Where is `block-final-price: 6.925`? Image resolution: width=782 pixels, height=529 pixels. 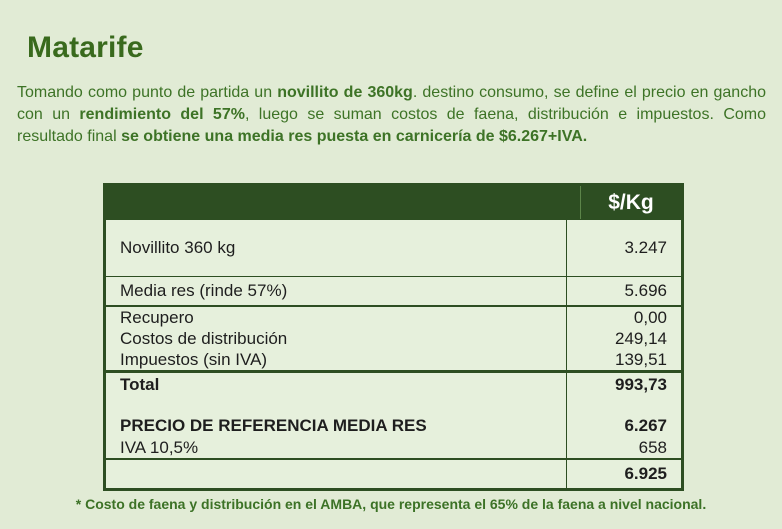 block-final-price: 6.925 is located at coordinates (393, 473).